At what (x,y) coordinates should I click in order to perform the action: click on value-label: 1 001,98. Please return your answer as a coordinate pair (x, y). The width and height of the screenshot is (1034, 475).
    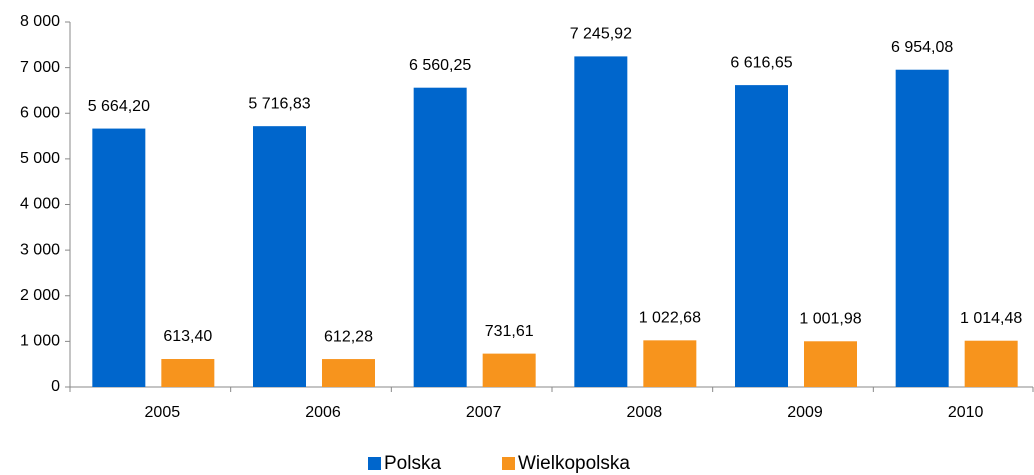
    Looking at the image, I should click on (830, 319).